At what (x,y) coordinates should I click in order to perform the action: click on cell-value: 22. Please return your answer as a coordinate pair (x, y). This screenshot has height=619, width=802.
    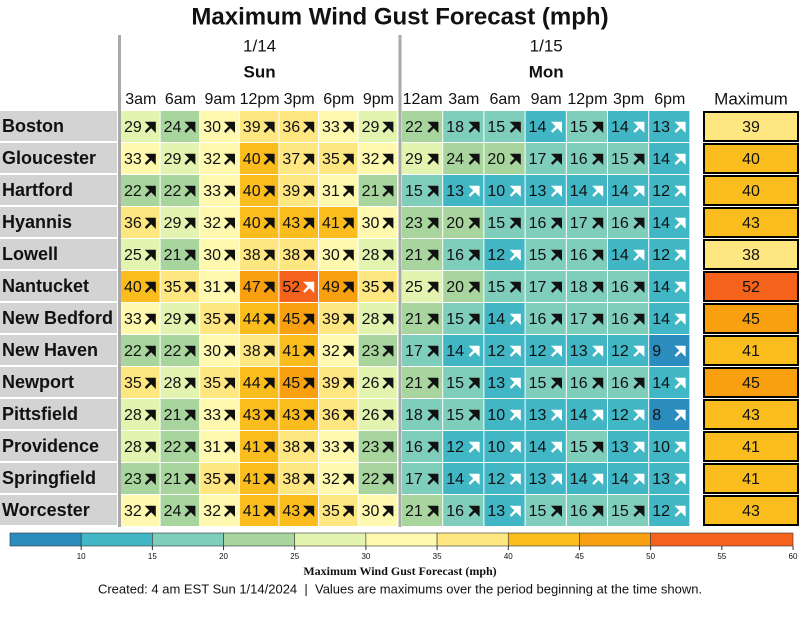
    Looking at the image, I should click on (173, 191).